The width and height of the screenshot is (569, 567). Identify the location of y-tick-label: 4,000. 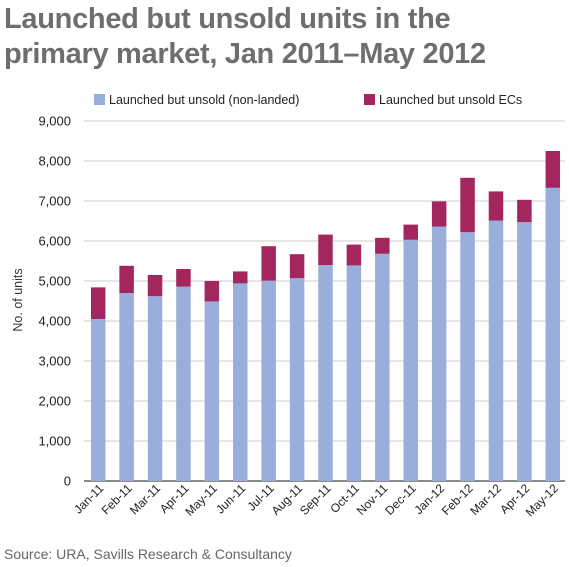
(54, 321).